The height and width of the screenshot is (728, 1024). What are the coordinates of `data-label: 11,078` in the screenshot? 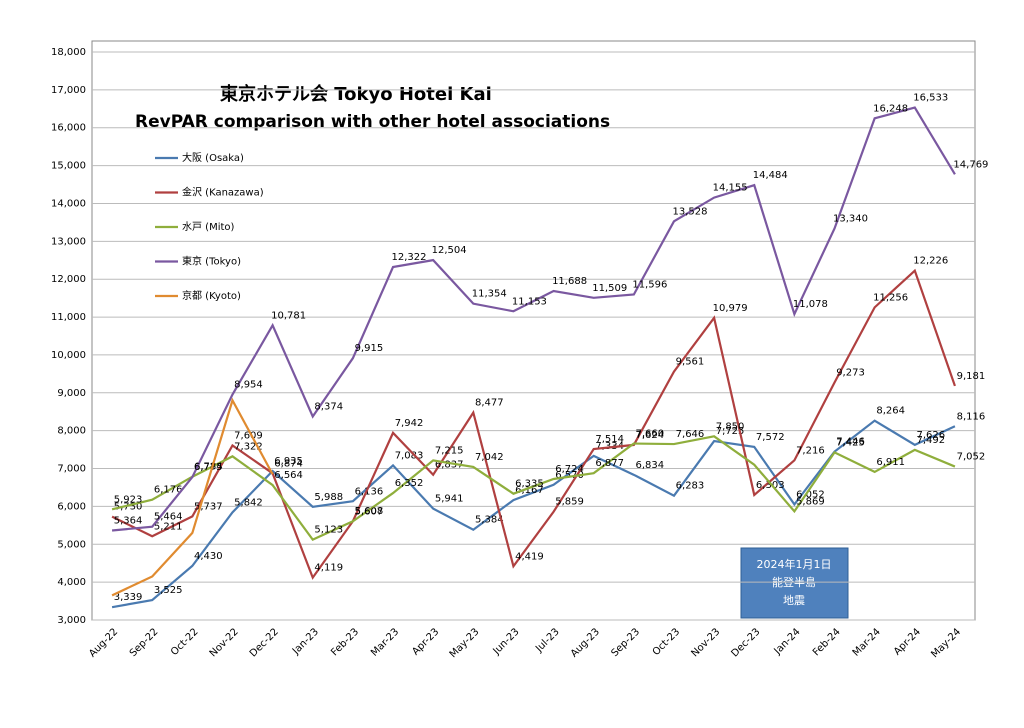 It's located at (810, 304).